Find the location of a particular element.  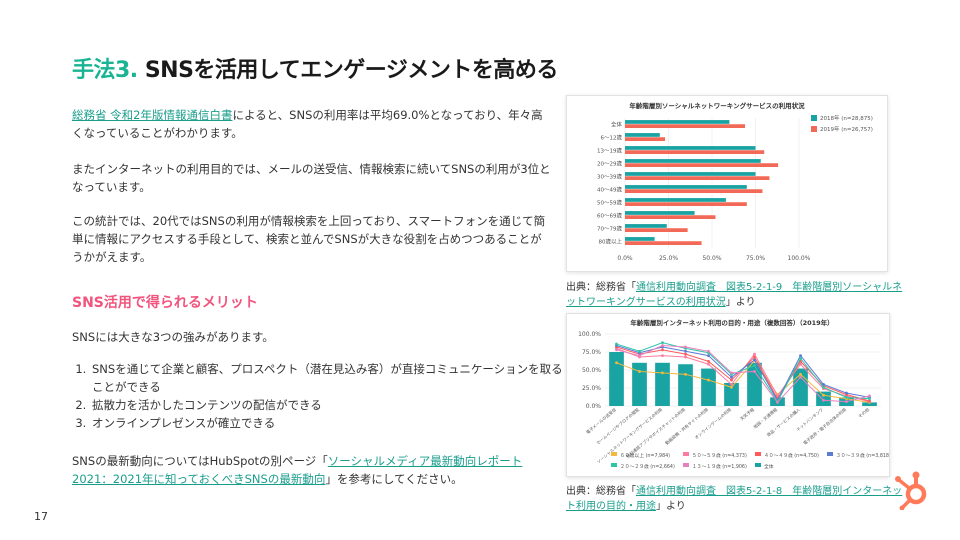

section-subheading: SNS活用で得られるメリット is located at coordinates (165, 303).